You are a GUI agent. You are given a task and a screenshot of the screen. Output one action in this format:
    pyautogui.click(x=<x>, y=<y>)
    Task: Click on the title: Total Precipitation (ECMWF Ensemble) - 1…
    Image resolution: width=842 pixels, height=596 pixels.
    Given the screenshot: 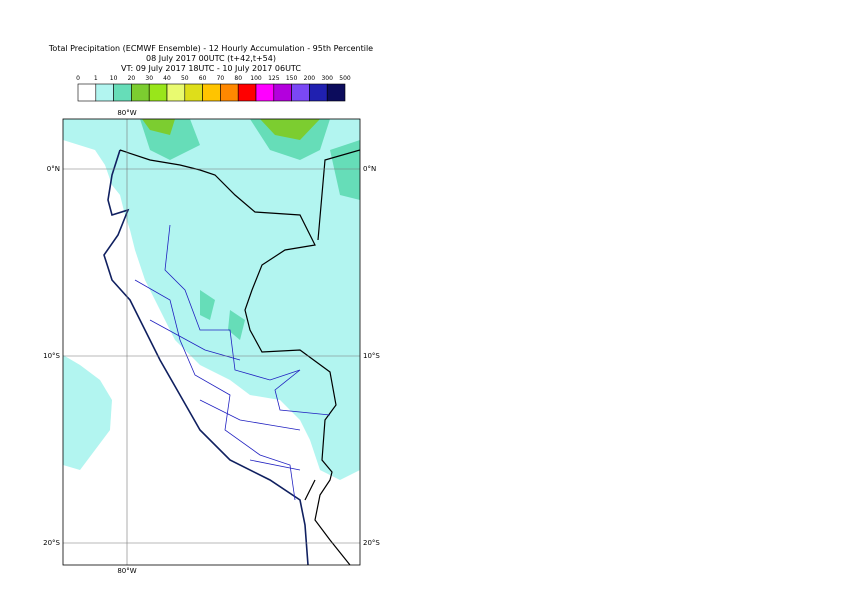 What is the action you would take?
    pyautogui.click(x=210, y=48)
    